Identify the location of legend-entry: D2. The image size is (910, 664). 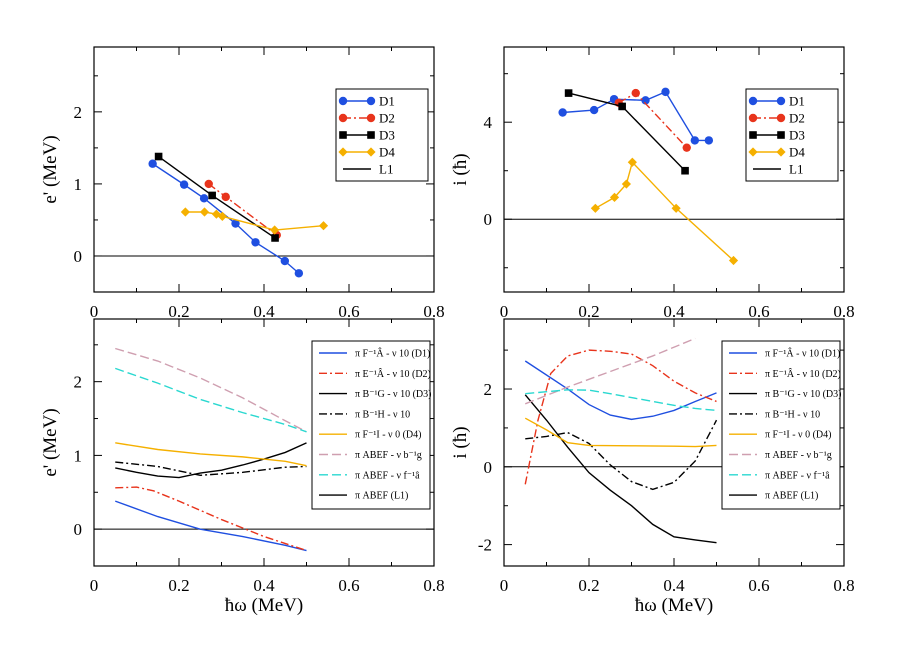
(387, 118).